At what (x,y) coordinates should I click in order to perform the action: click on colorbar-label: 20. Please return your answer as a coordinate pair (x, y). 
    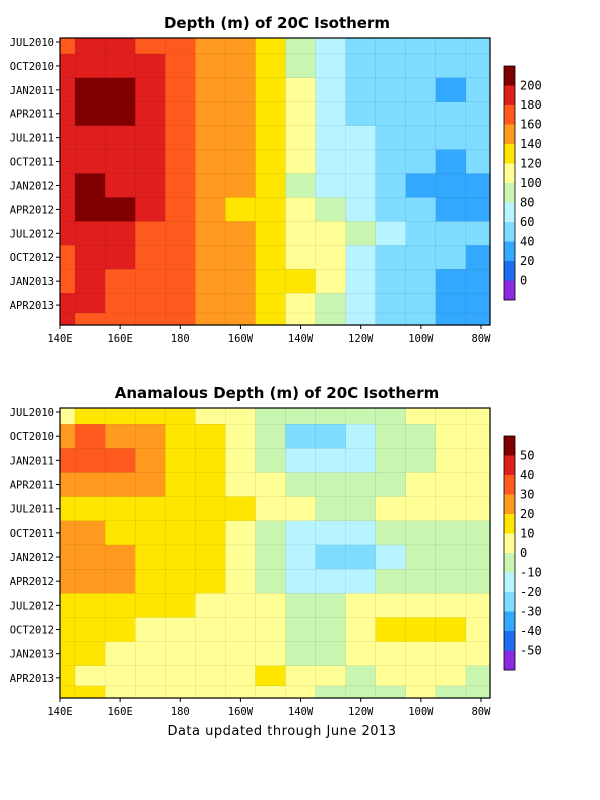
    Looking at the image, I should click on (527, 514).